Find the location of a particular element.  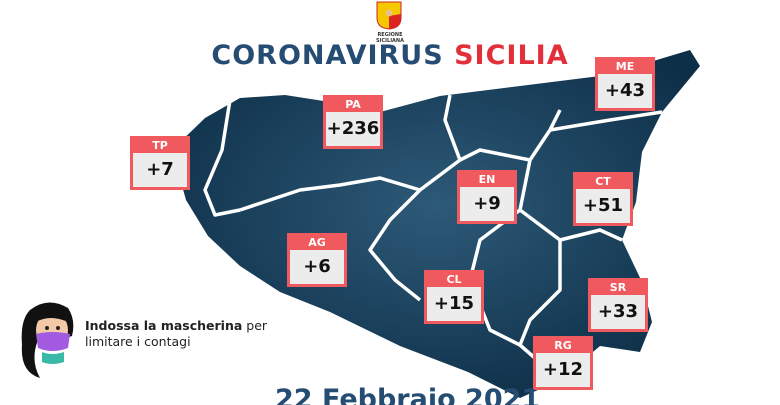

badge-ct: CT +51 is located at coordinates (603, 199).